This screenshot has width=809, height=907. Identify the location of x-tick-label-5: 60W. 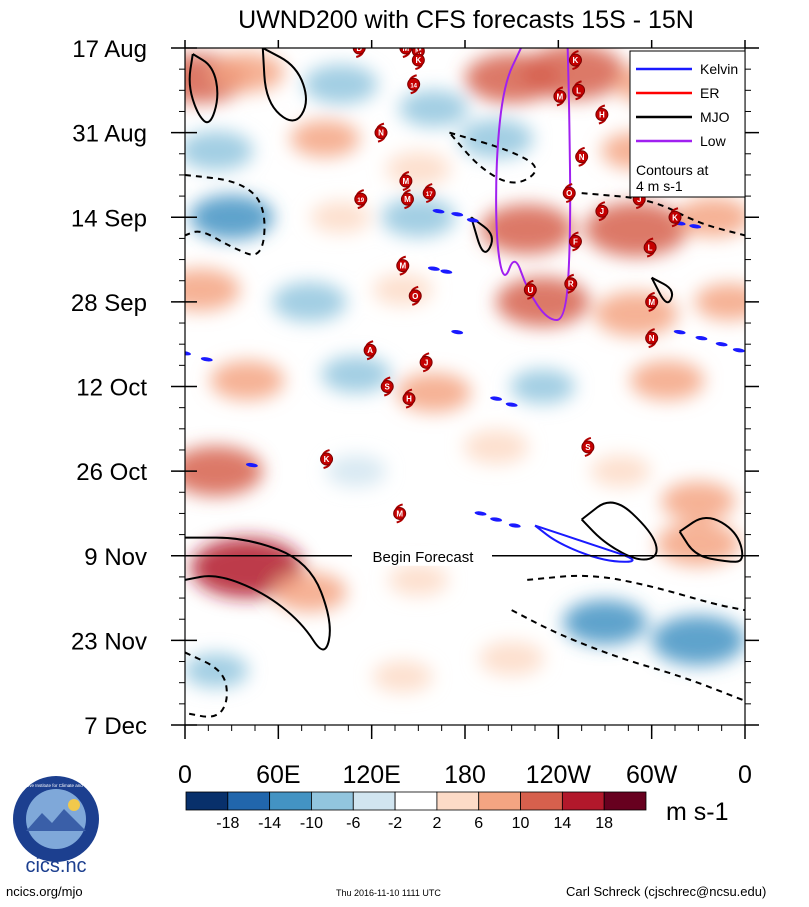
(652, 775).